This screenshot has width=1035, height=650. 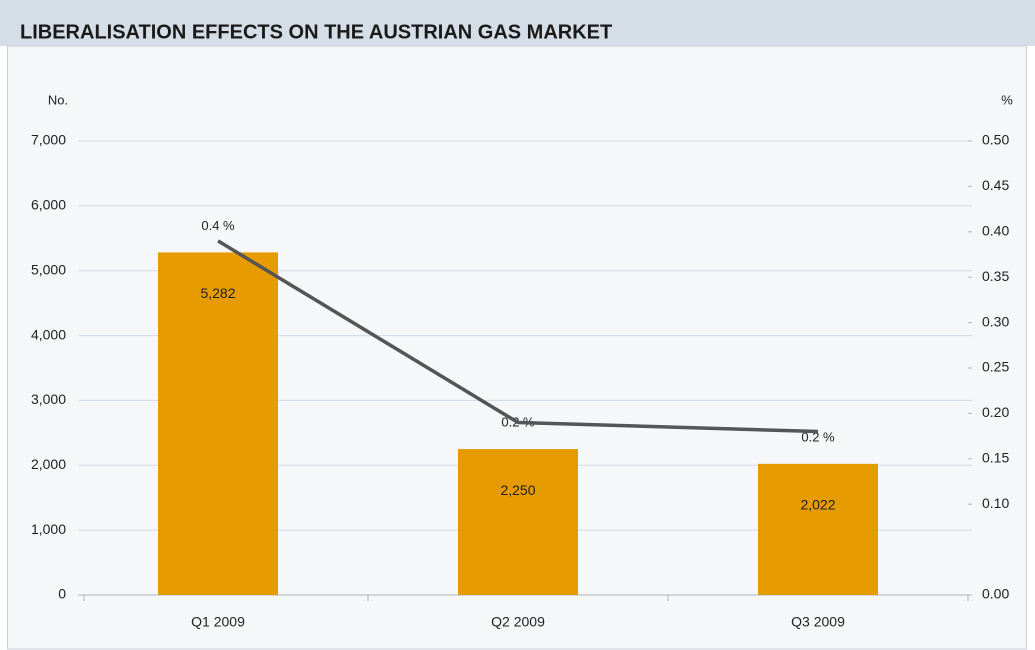 What do you see at coordinates (48, 464) in the screenshot?
I see `y-tick-label: 2,000` at bounding box center [48, 464].